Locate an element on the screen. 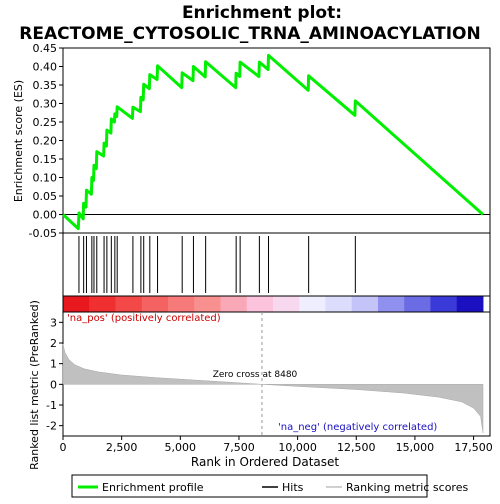  y-tick-label-bottom: -2 is located at coordinates (51, 426).